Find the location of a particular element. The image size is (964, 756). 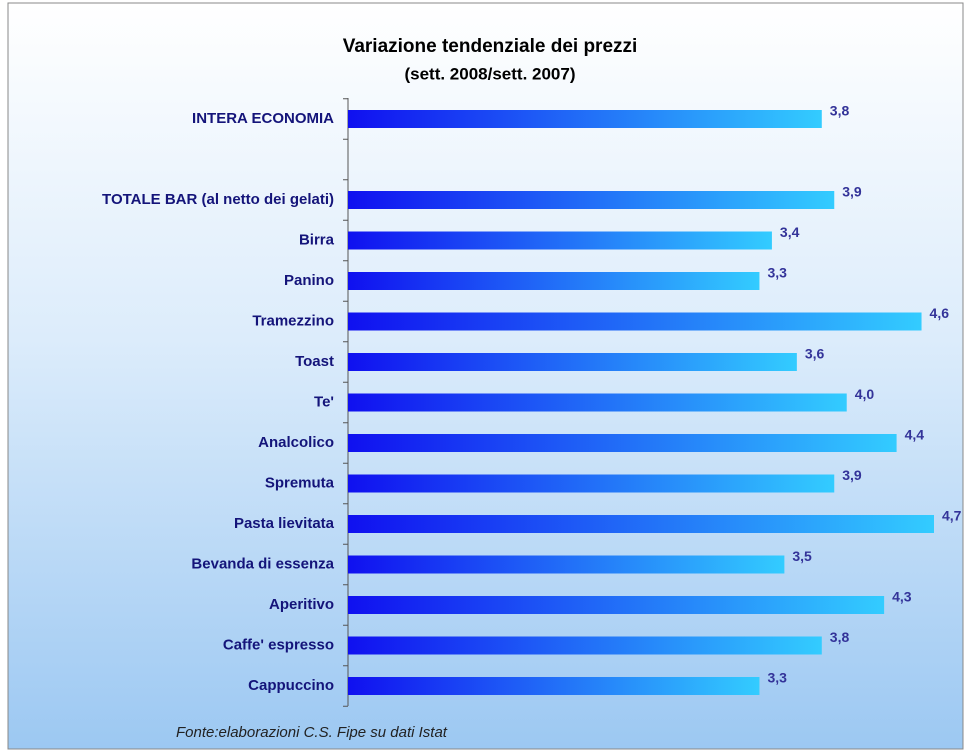

category-label: INTERA ECONOMIA is located at coordinates (263, 118).